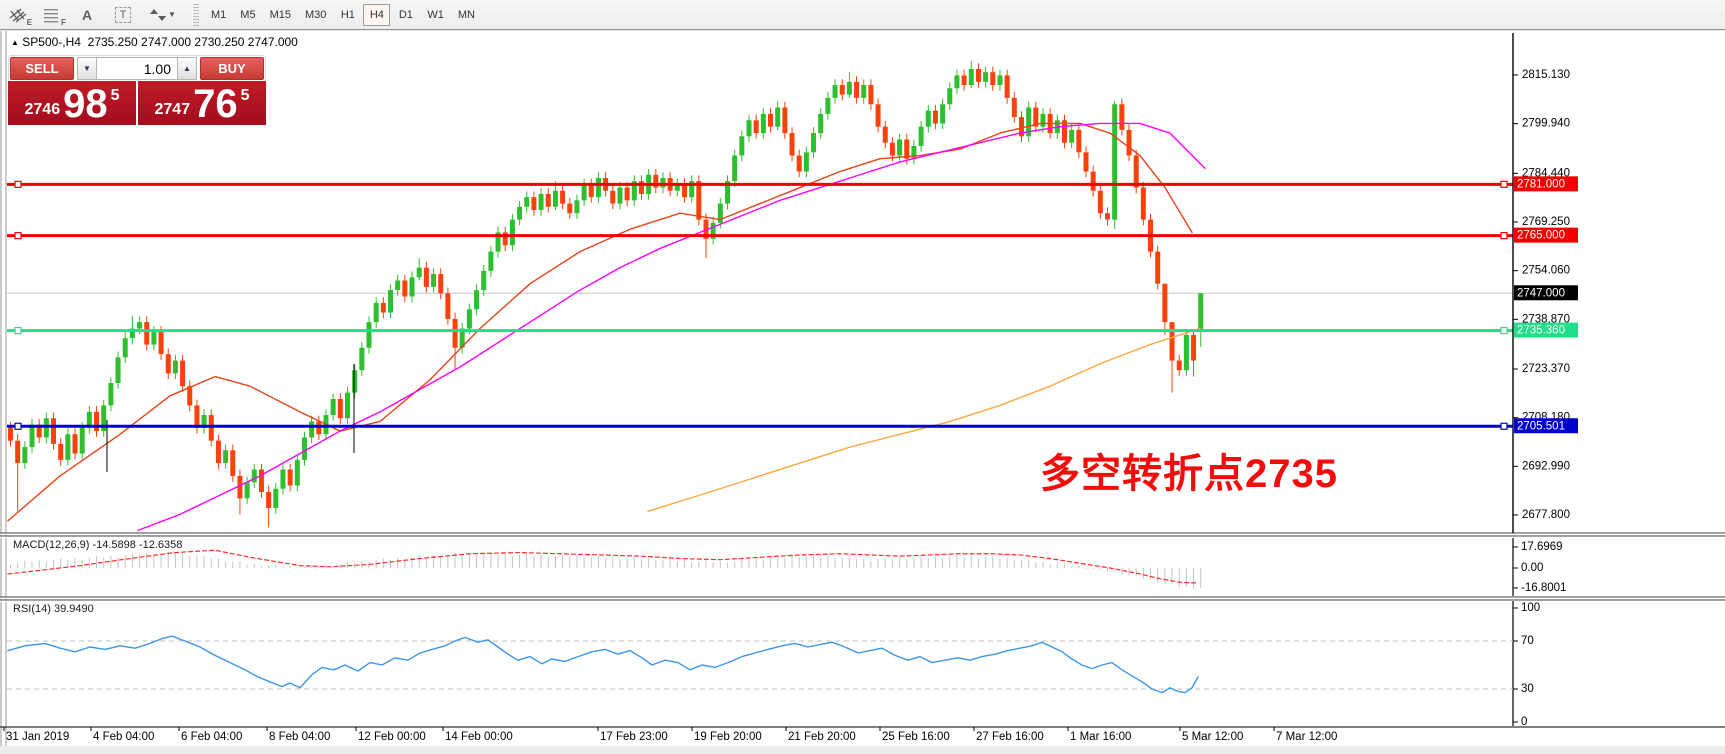 This screenshot has width=1725, height=754. I want to click on ma-slow-orange, so click(924, 419).